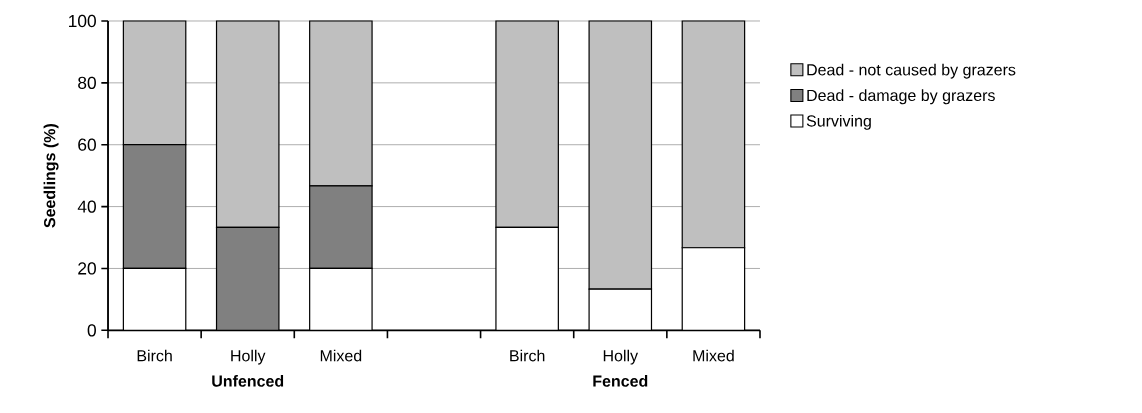 The height and width of the screenshot is (413, 1142). What do you see at coordinates (87, 268) in the screenshot?
I see `y-tick-label: 20` at bounding box center [87, 268].